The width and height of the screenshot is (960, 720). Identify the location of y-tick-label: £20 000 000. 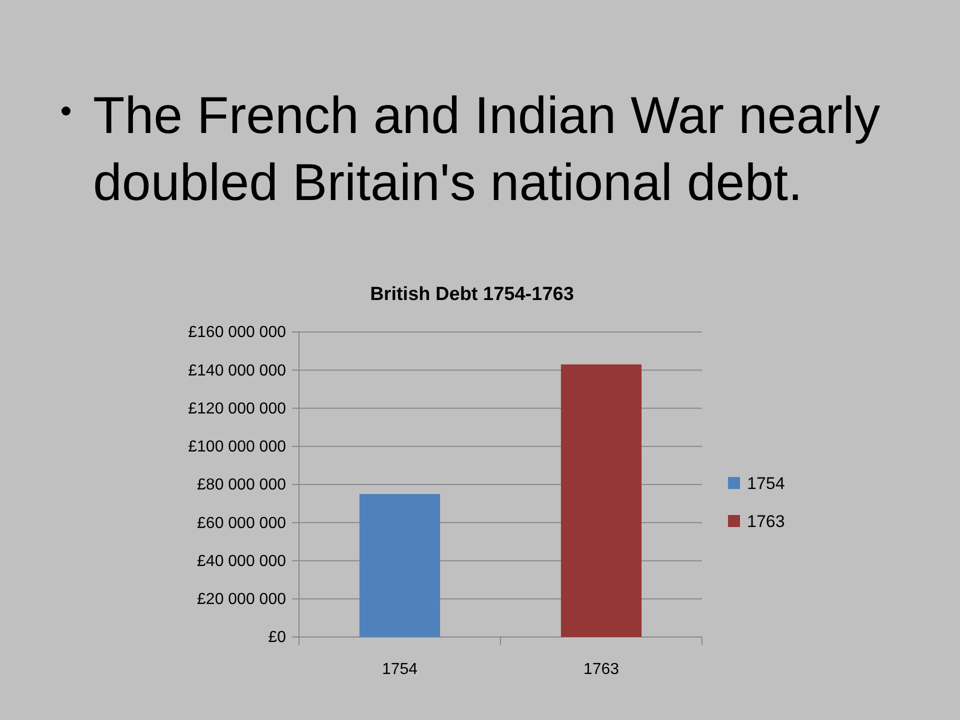
(241, 599).